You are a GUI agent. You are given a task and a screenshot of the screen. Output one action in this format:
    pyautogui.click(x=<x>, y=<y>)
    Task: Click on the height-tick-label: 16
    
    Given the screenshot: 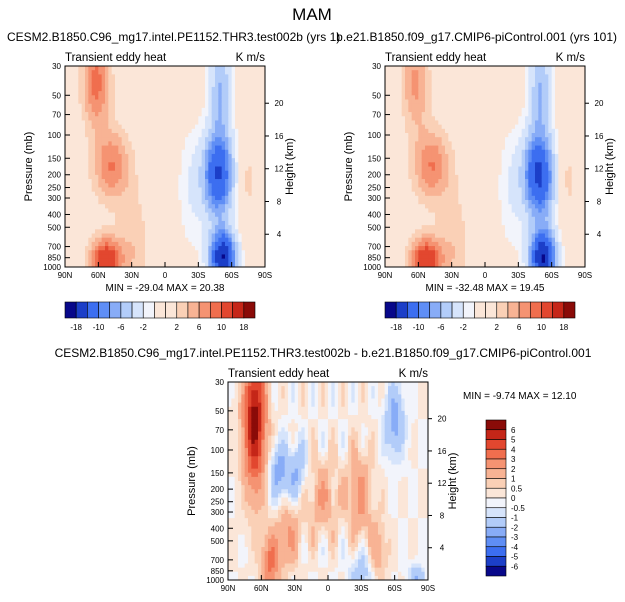 What is the action you would take?
    pyautogui.click(x=279, y=136)
    